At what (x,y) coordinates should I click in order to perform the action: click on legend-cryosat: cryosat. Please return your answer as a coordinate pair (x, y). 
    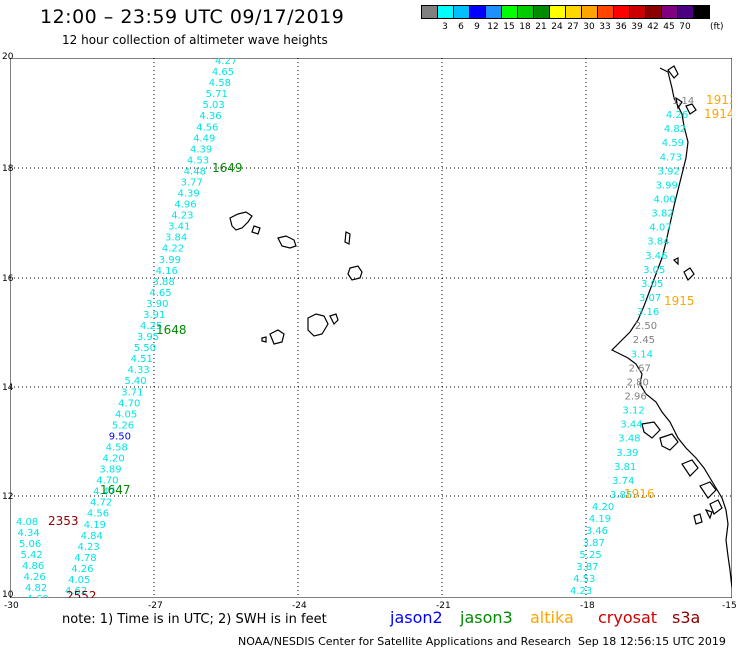
    Looking at the image, I should click on (628, 617).